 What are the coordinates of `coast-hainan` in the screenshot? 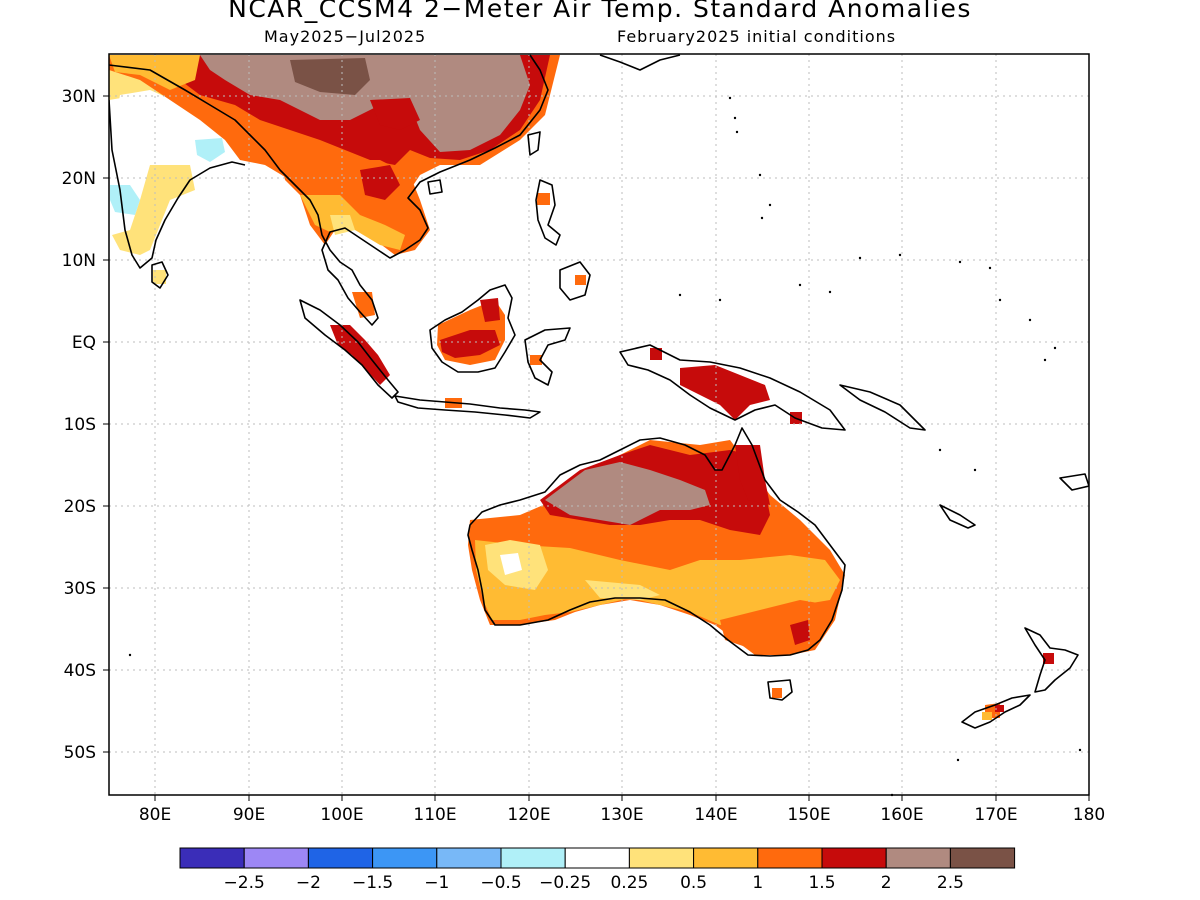 It's located at (435, 187).